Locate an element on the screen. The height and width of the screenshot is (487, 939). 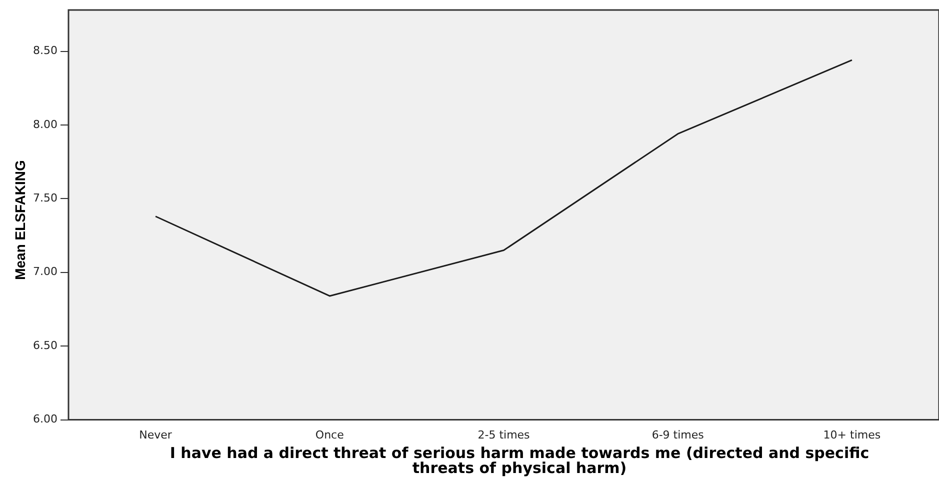
y-tick-label: 7.50 is located at coordinates (45, 198).